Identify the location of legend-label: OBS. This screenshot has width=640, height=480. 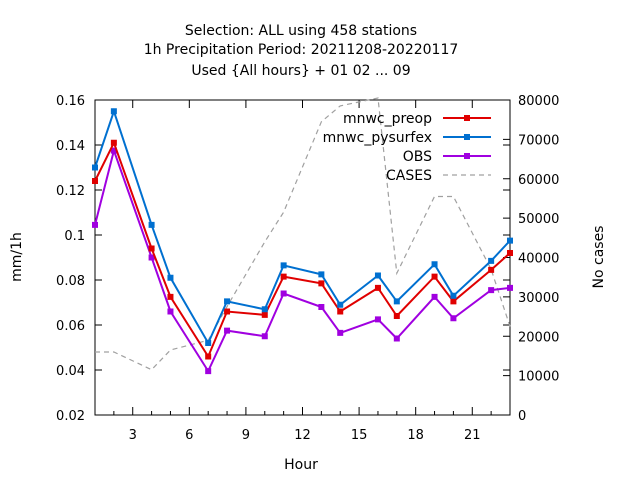
(417, 157).